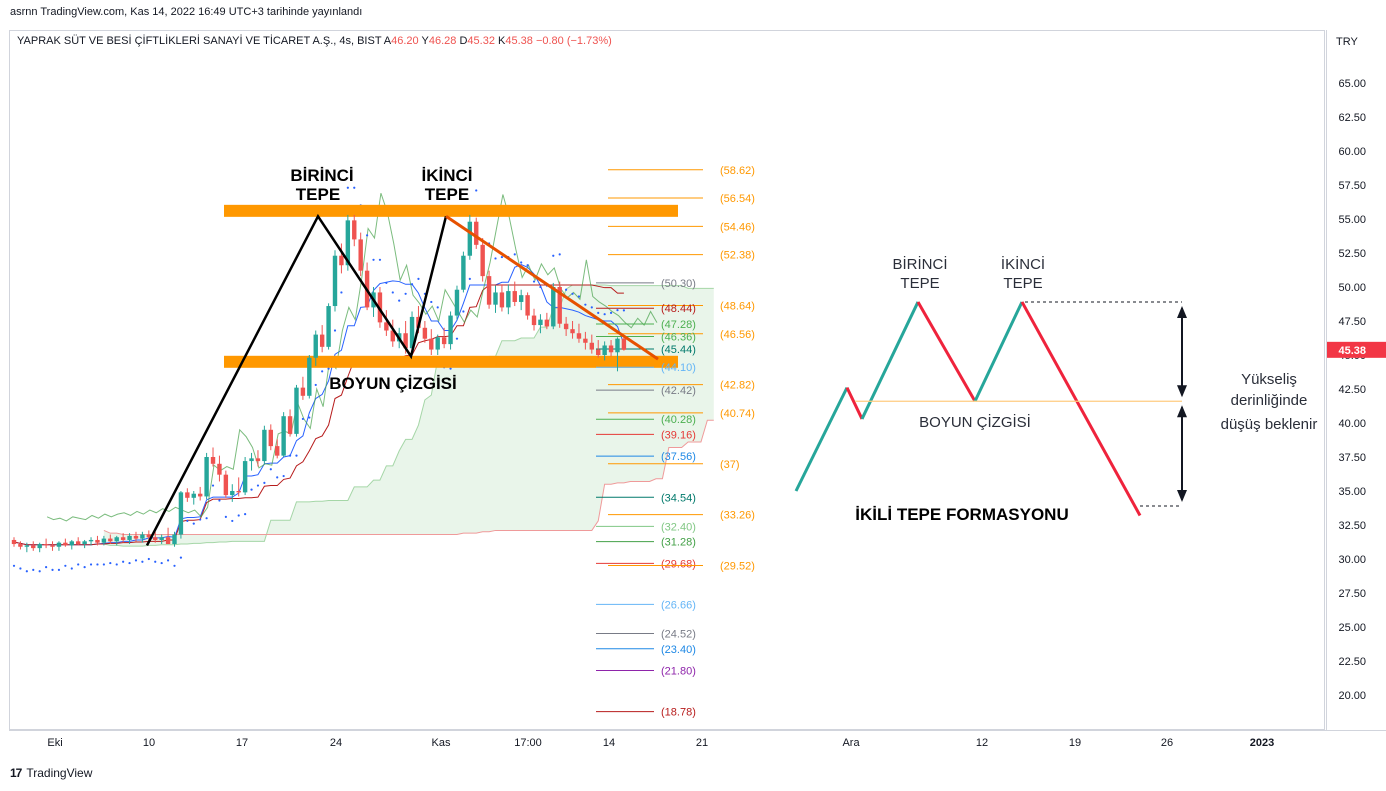  I want to click on fib-level-label: (40.28), so click(678, 420).